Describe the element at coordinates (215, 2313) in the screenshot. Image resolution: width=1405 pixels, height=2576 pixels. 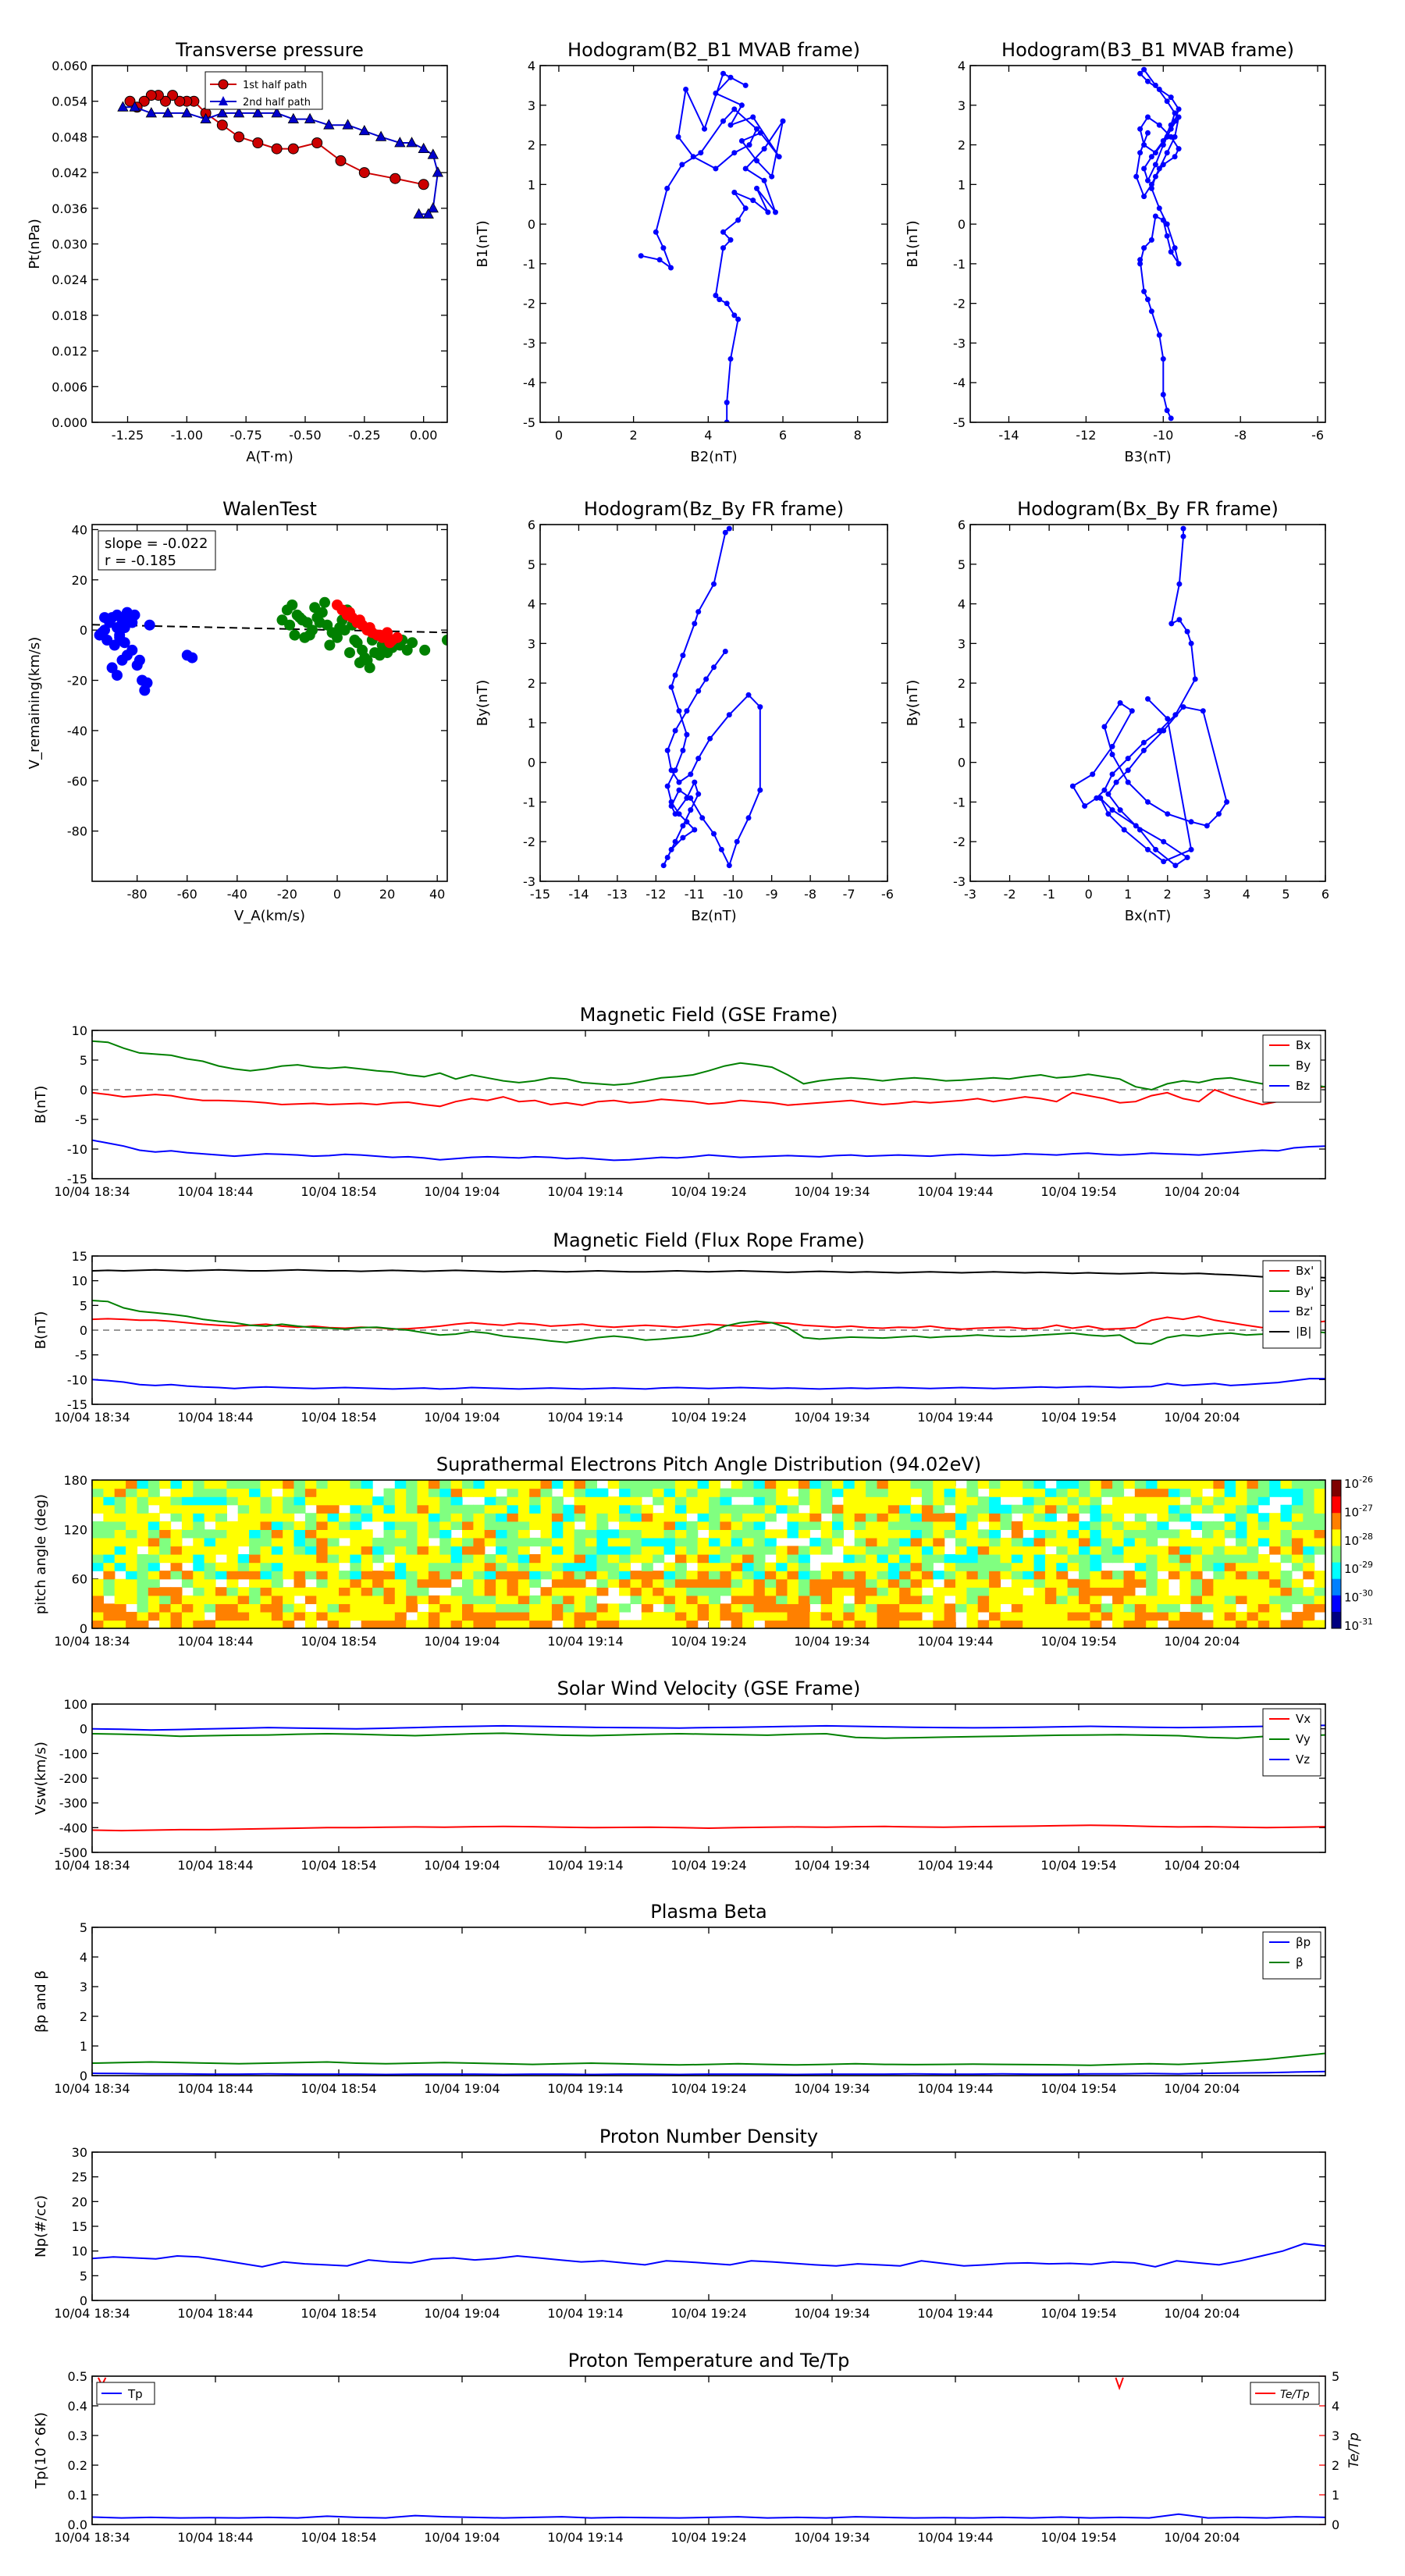
I see `x-tick-label: 10/04 18:44` at that location.